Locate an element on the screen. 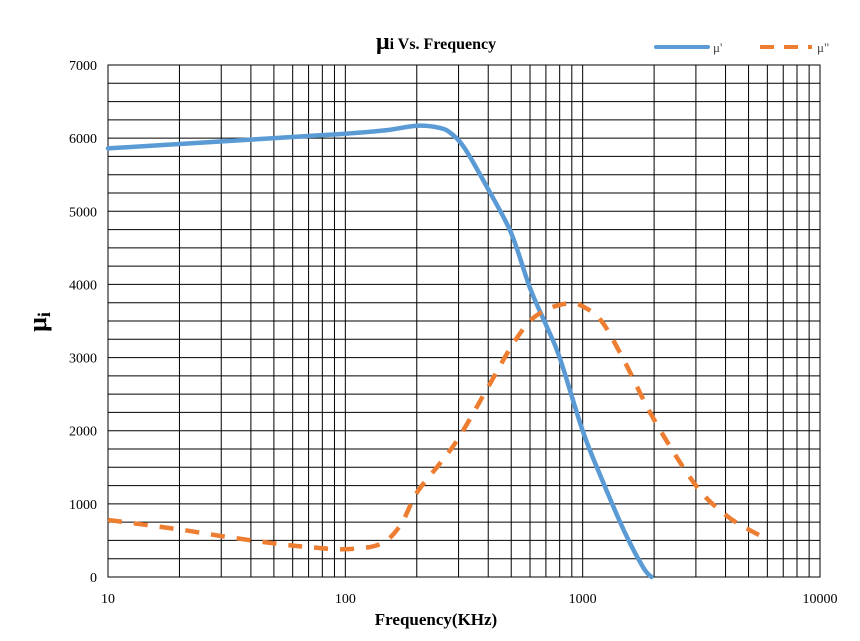 This screenshot has height=641, width=860. legend-label-mu-double-prime: μ" is located at coordinates (823, 47).